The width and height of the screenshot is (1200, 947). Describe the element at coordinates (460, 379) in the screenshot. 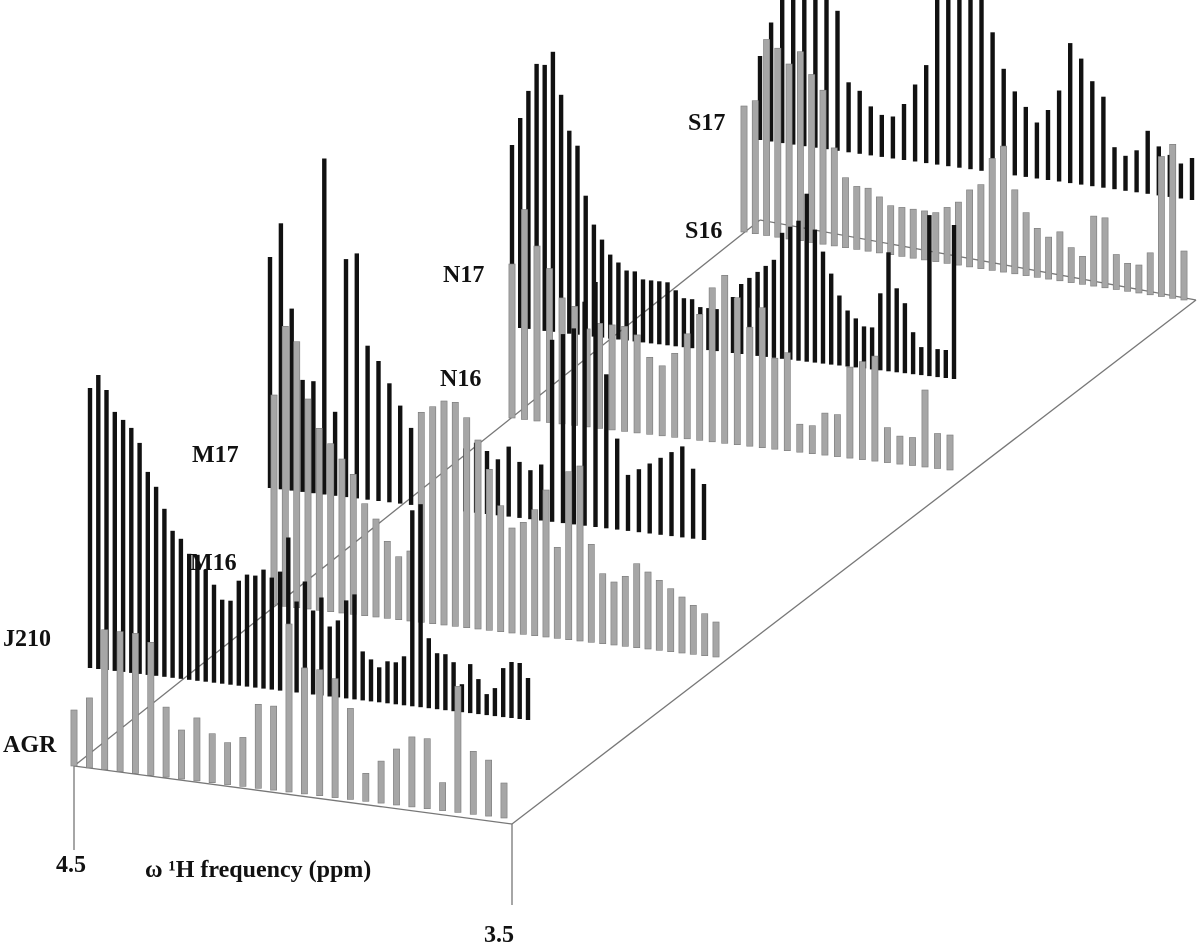

I see `series-label-n16: N16` at that location.